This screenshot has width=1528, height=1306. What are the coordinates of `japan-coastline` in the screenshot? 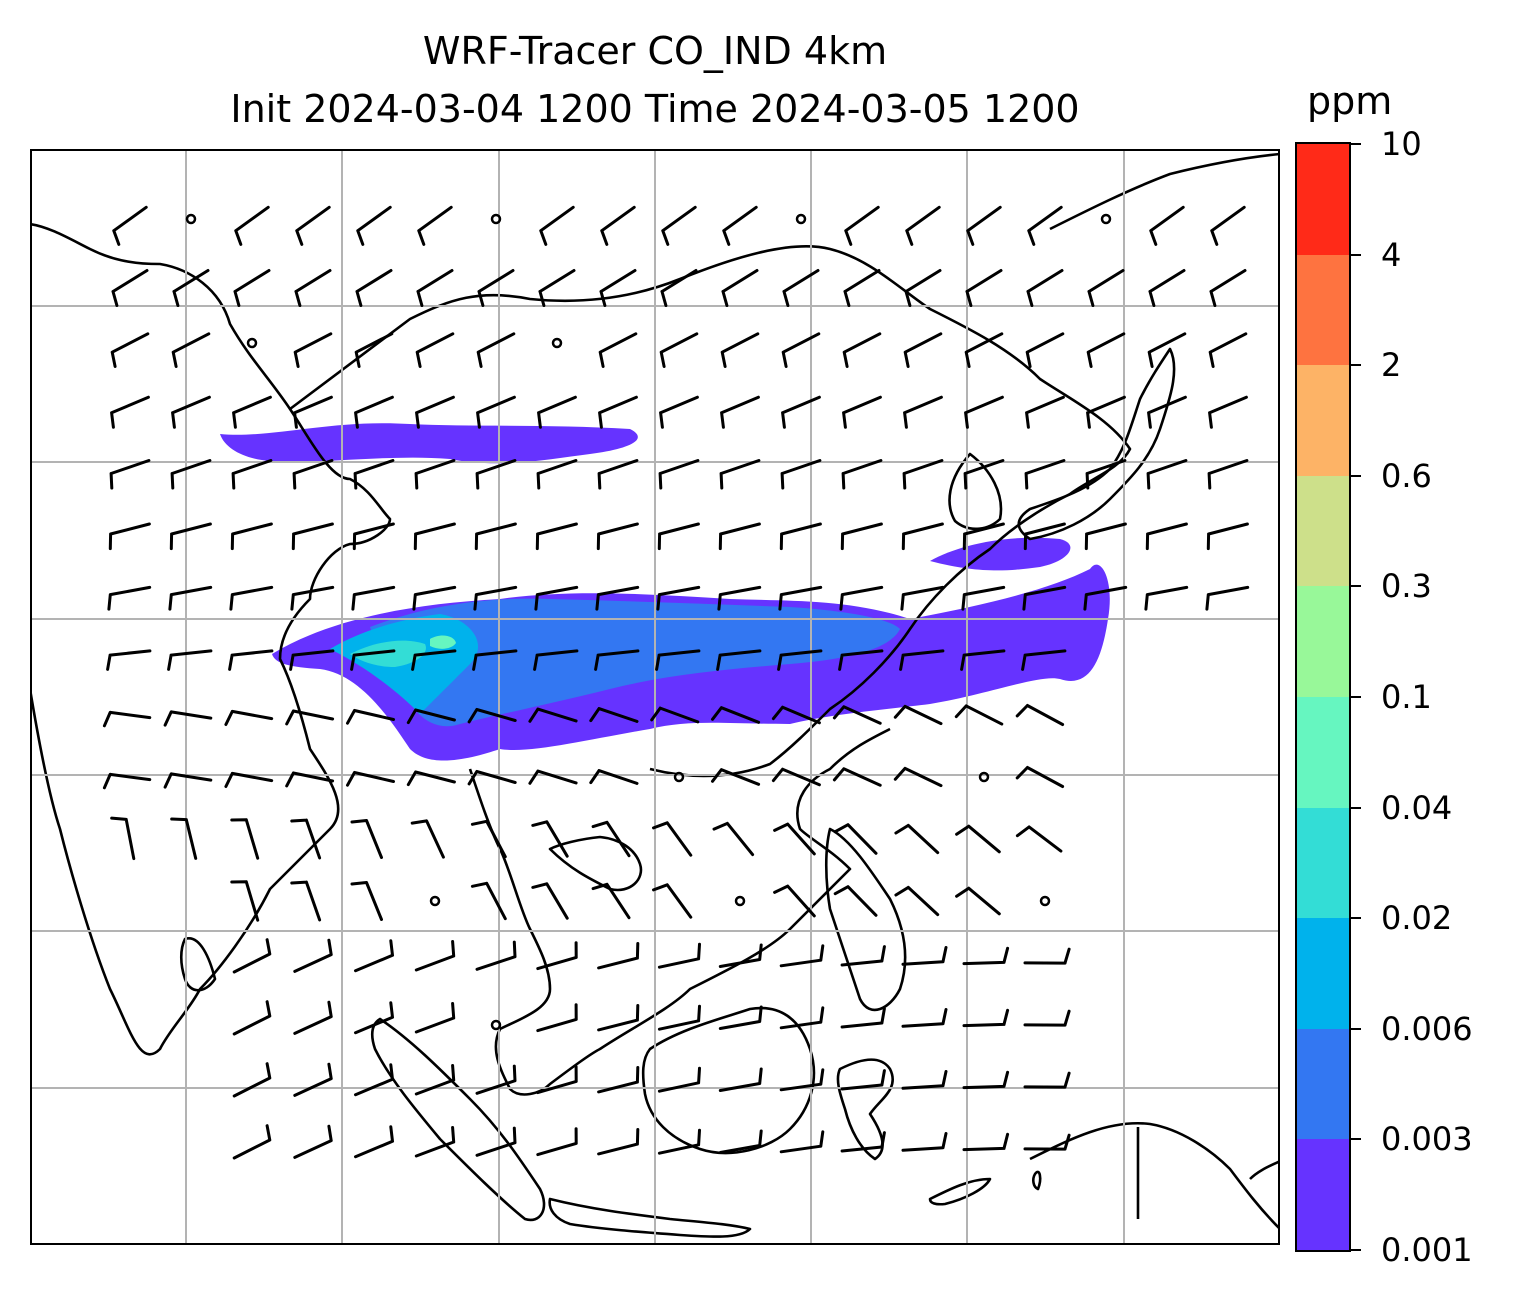 It's located at (1096, 444).